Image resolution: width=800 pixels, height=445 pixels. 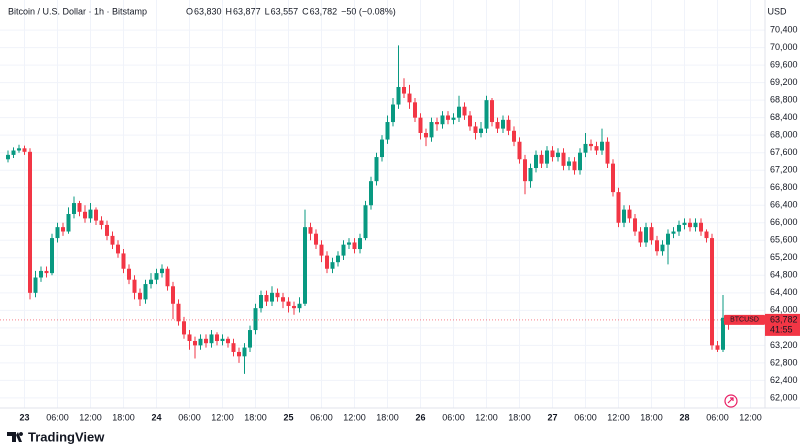 I want to click on price-tag-price: 63,782, so click(x=784, y=319).